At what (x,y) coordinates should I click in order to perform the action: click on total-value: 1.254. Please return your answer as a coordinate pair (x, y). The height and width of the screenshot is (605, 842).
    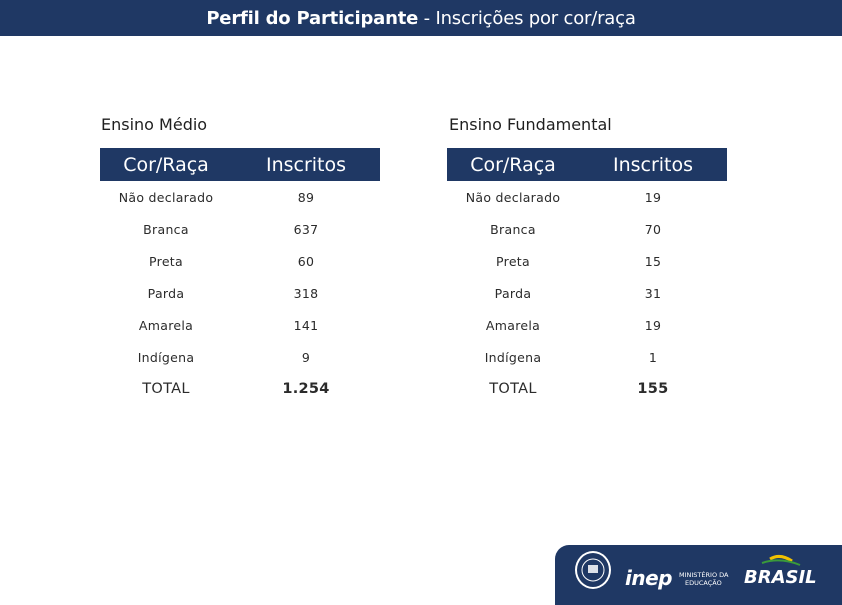
    Looking at the image, I should click on (306, 389).